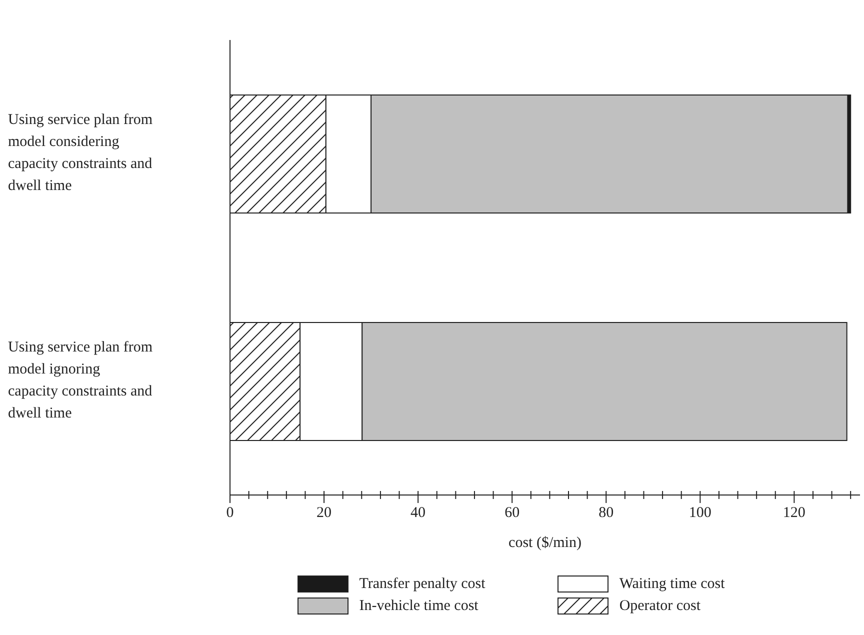  Describe the element at coordinates (794, 513) in the screenshot. I see `x-tick-label: 120` at that location.